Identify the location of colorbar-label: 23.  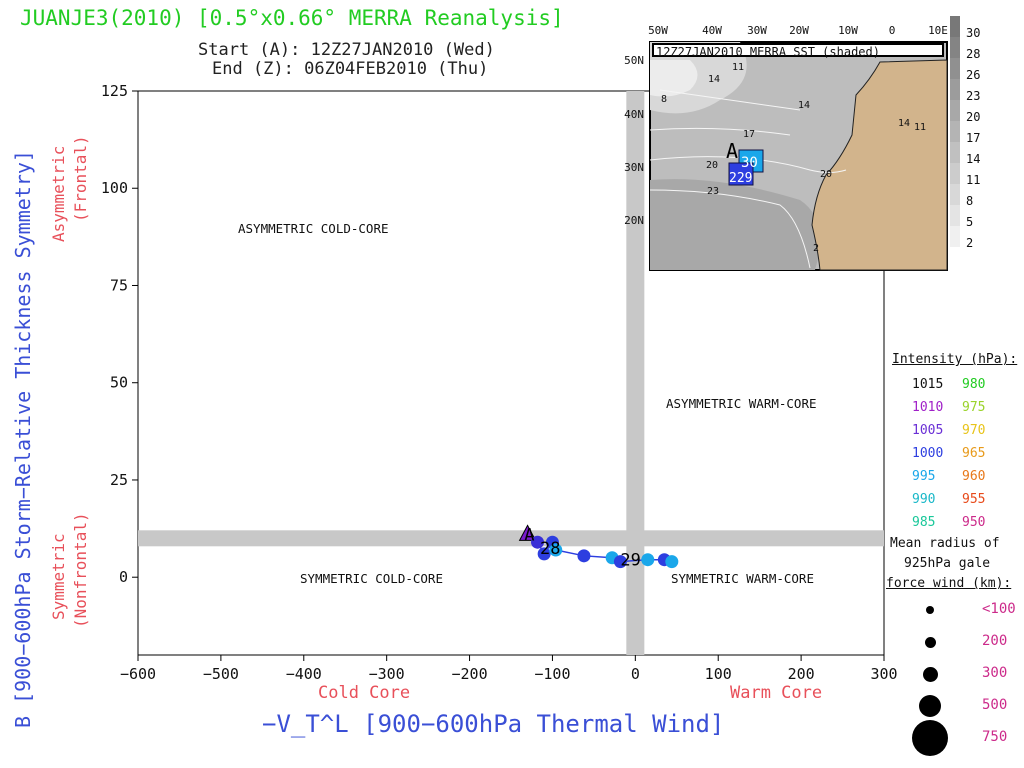
(973, 96).